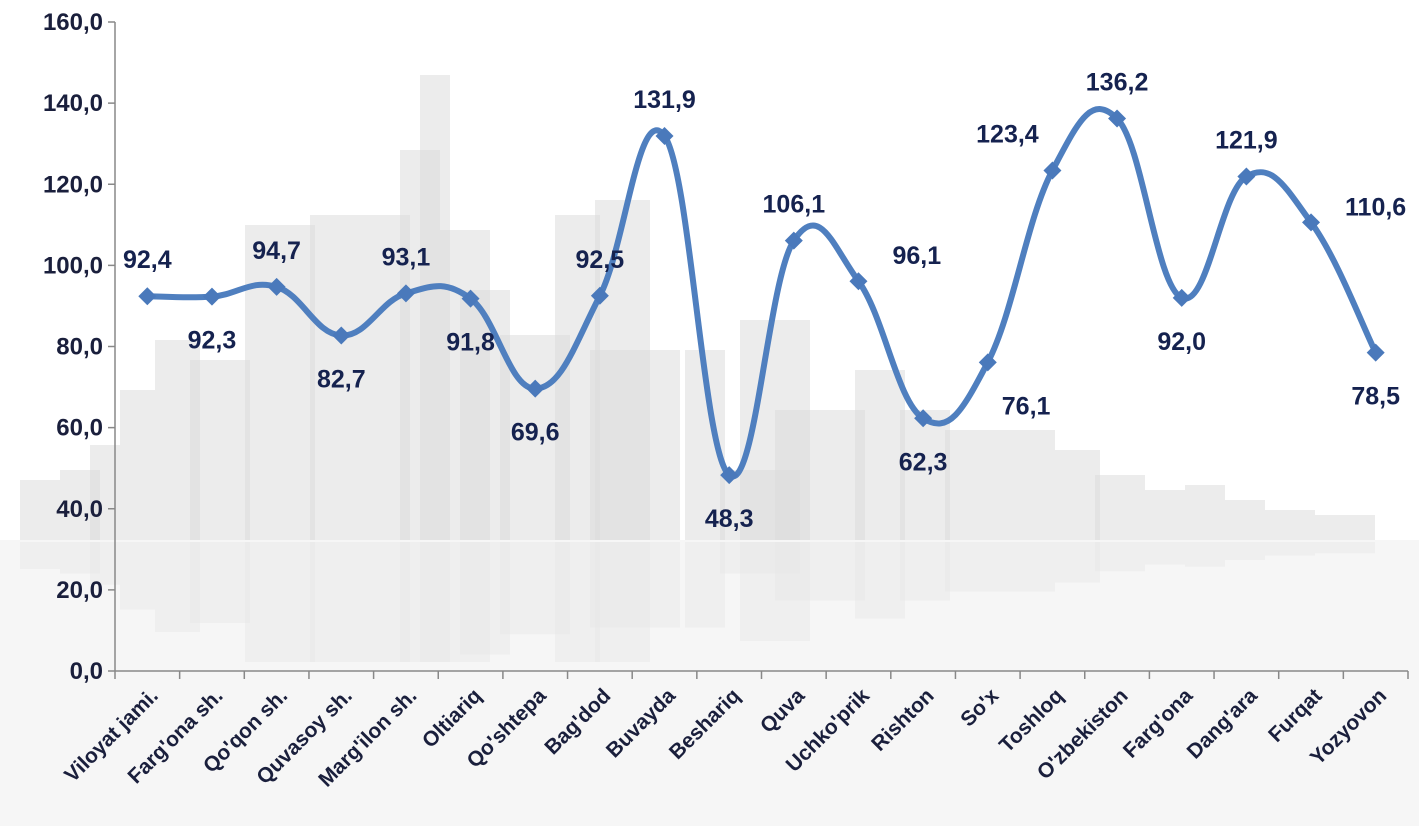 The image size is (1419, 831). What do you see at coordinates (79, 347) in the screenshot?
I see `y-tick-label: 80,0` at bounding box center [79, 347].